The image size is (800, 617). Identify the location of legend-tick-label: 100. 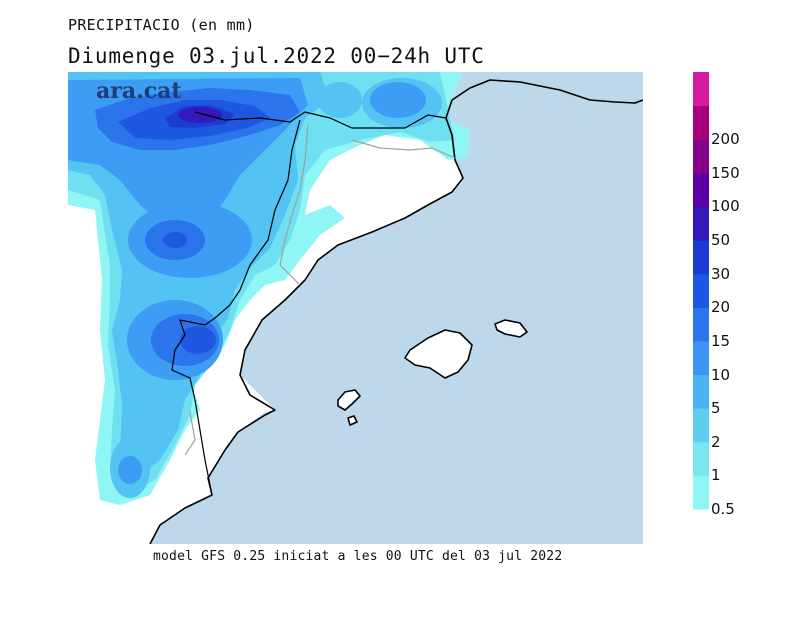
(725, 206).